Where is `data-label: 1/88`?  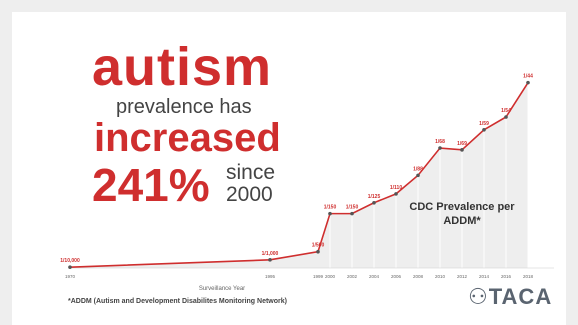
data-label: 1/88 is located at coordinates (418, 169).